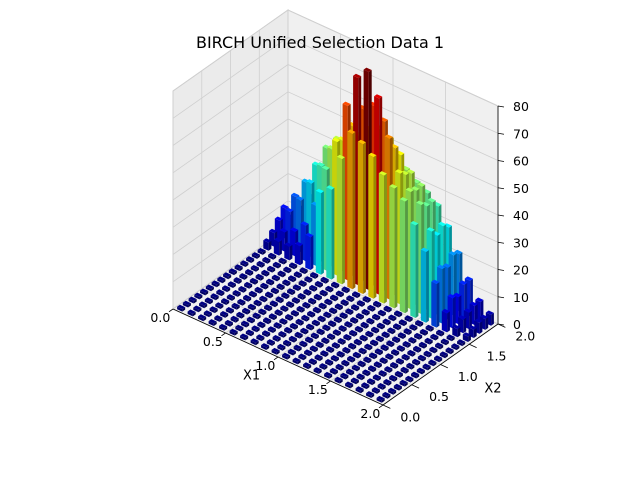 This screenshot has height=484, width=640. What do you see at coordinates (370, 413) in the screenshot?
I see `x-tick-label: 2.0` at bounding box center [370, 413].